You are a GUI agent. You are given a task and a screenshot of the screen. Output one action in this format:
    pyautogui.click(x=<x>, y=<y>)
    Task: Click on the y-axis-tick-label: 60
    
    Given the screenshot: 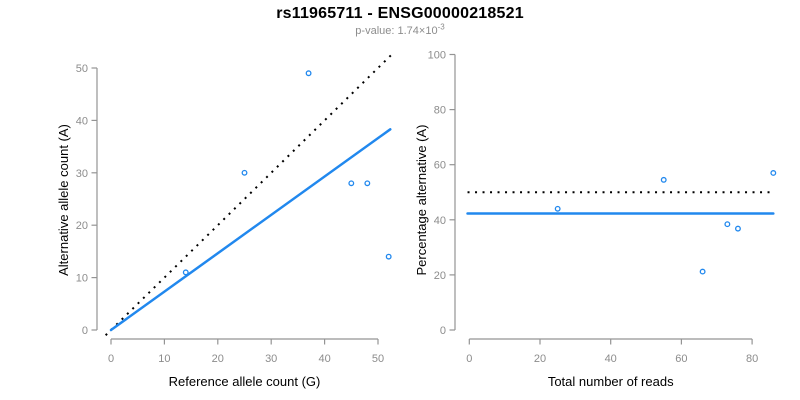 What is the action you would take?
    pyautogui.click(x=440, y=166)
    